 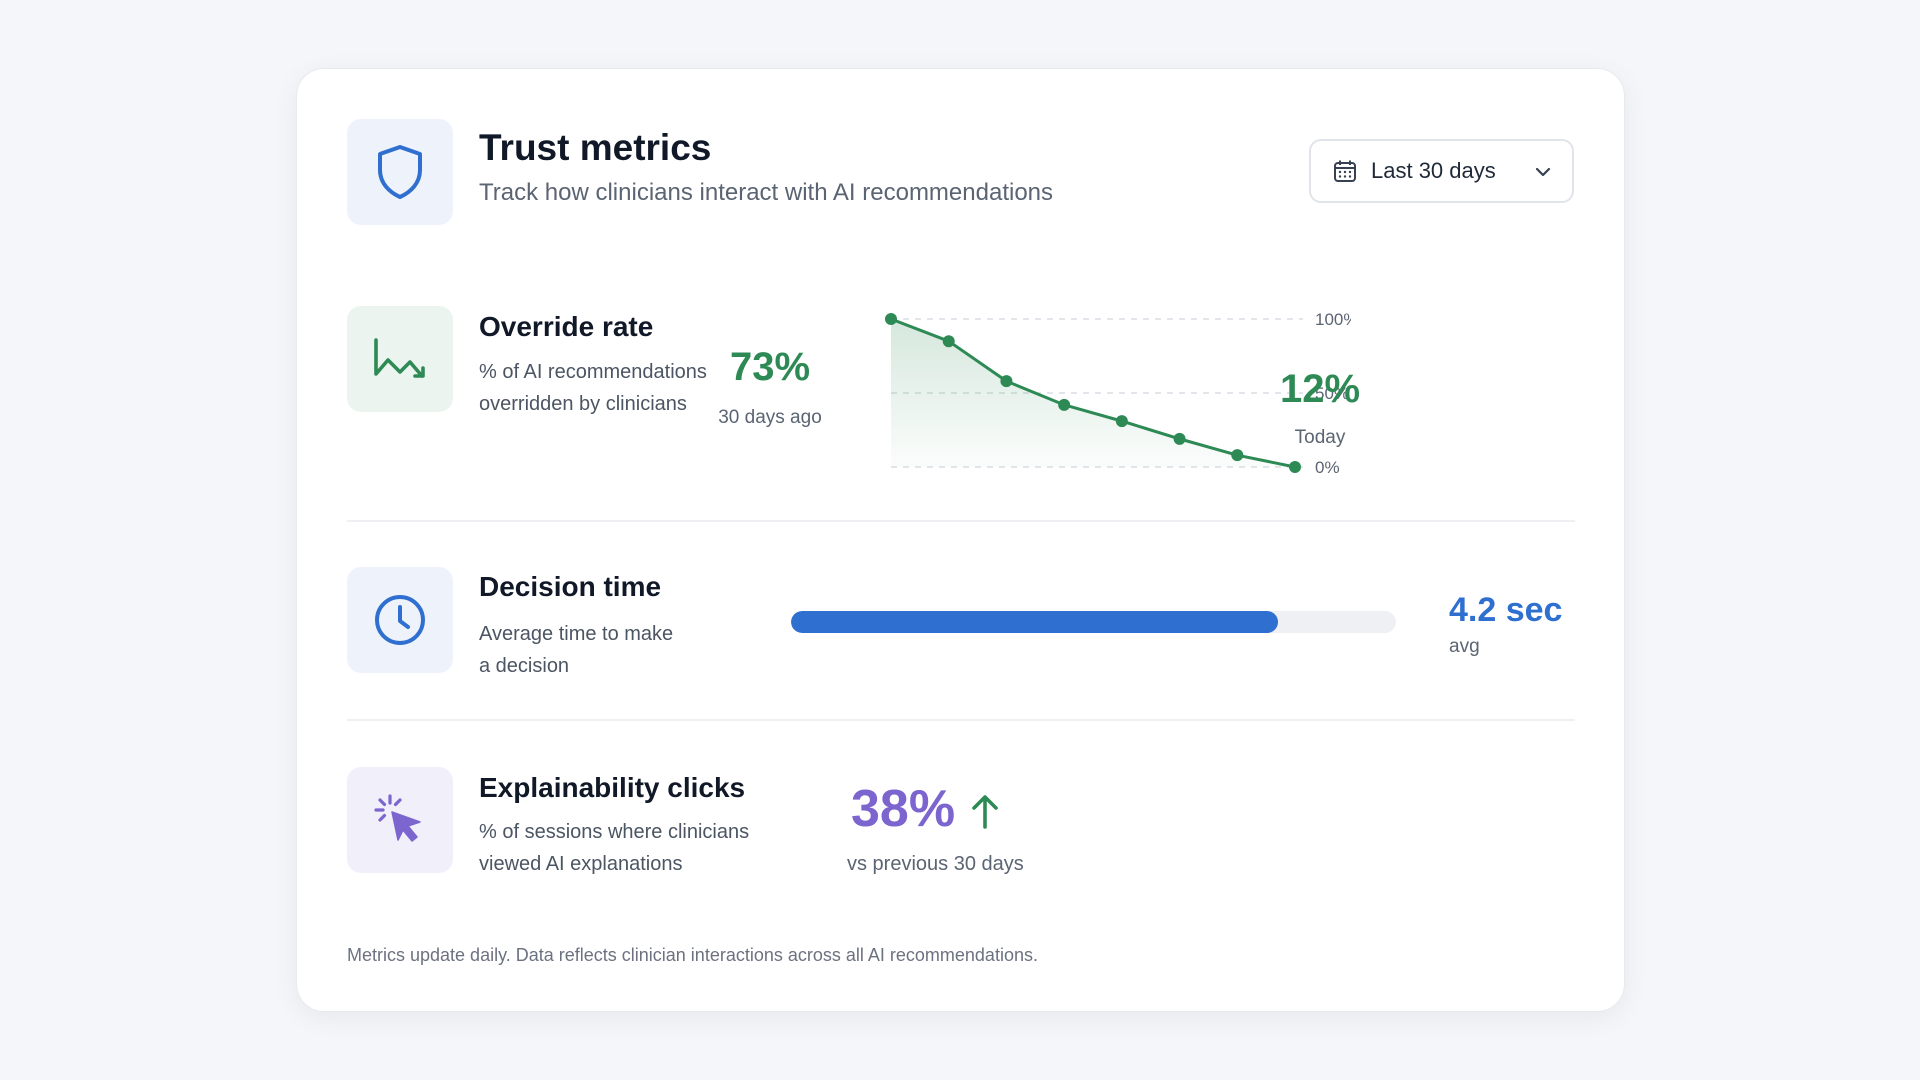 I want to click on trend-tile, so click(x=400, y=359).